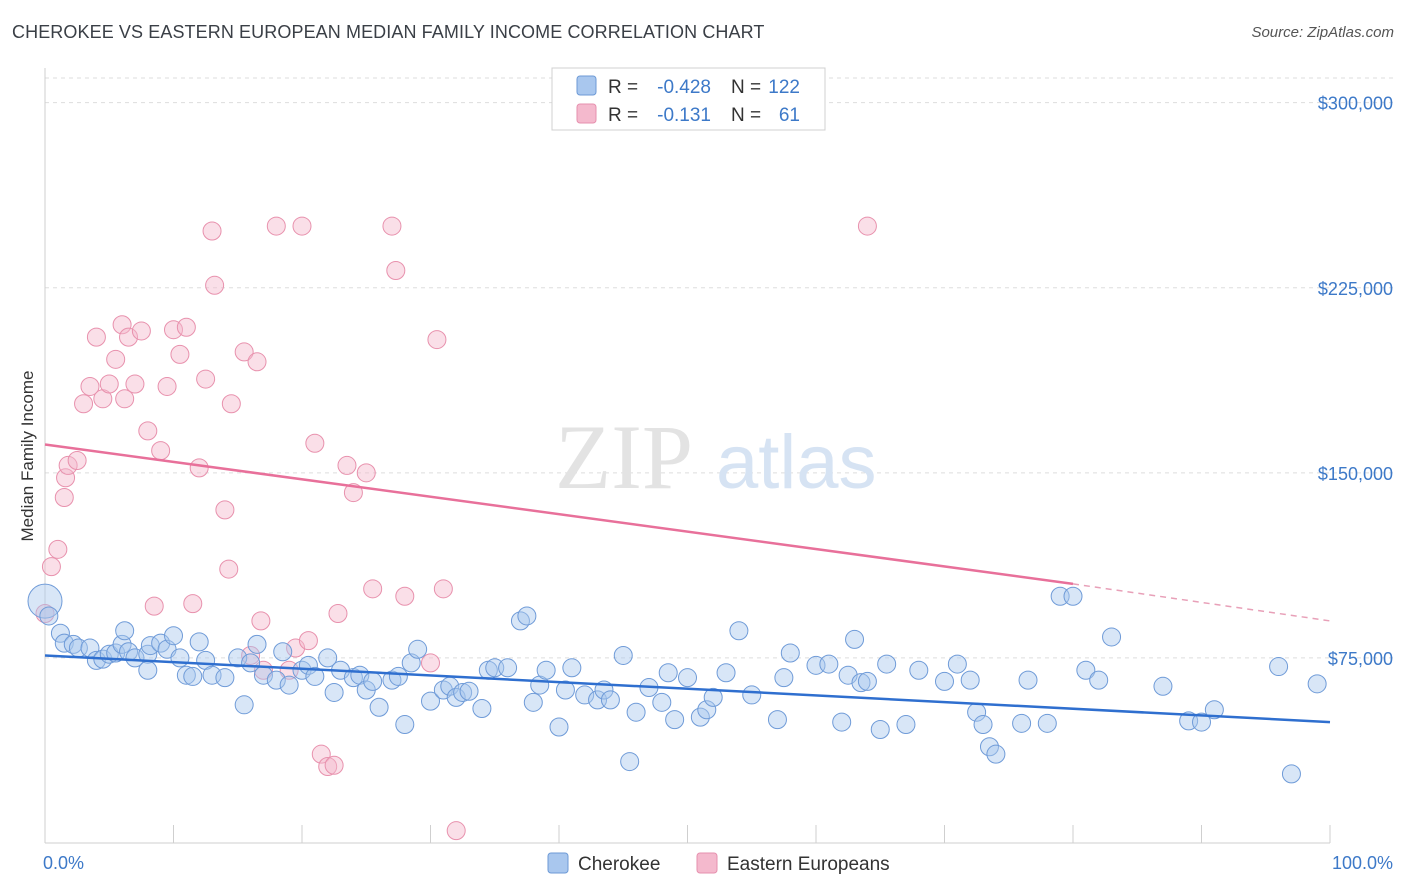 The width and height of the screenshot is (1406, 892). Describe the element at coordinates (688, 99) in the screenshot. I see `legend-box` at that location.